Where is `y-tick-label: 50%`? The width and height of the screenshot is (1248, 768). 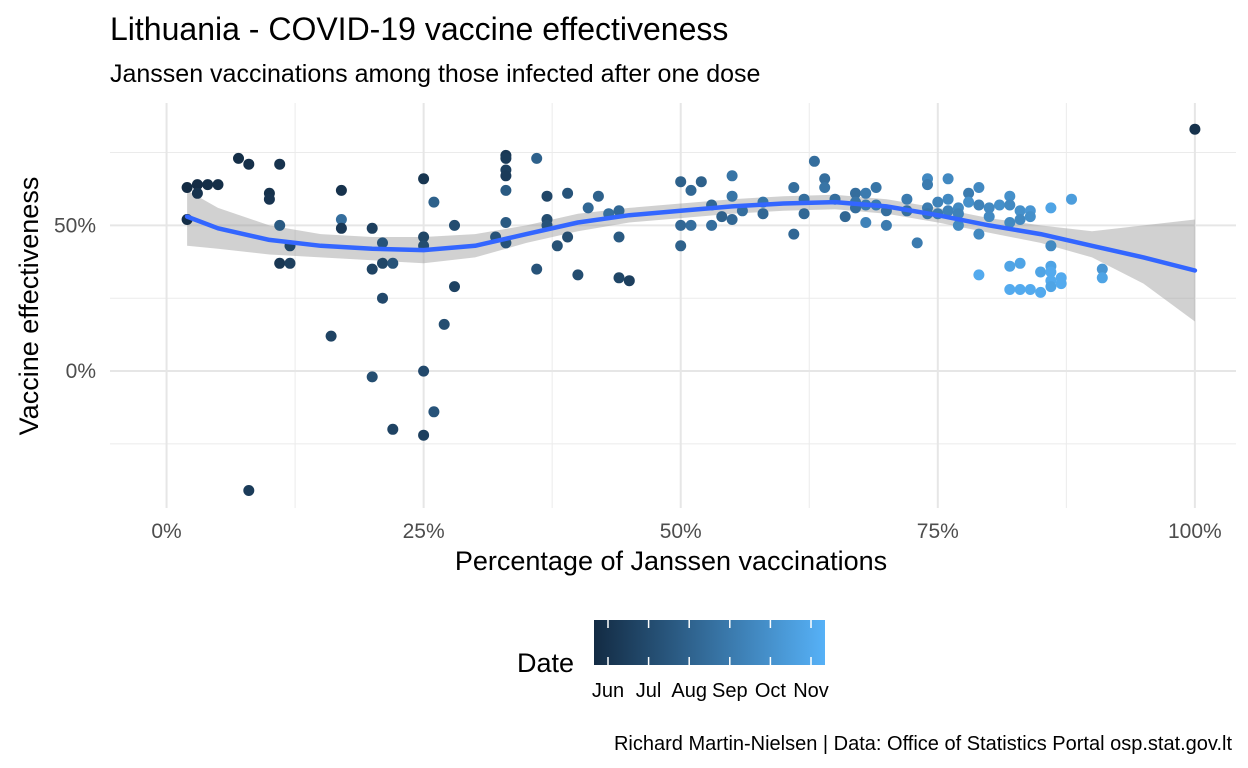 y-tick-label: 50% is located at coordinates (75, 225).